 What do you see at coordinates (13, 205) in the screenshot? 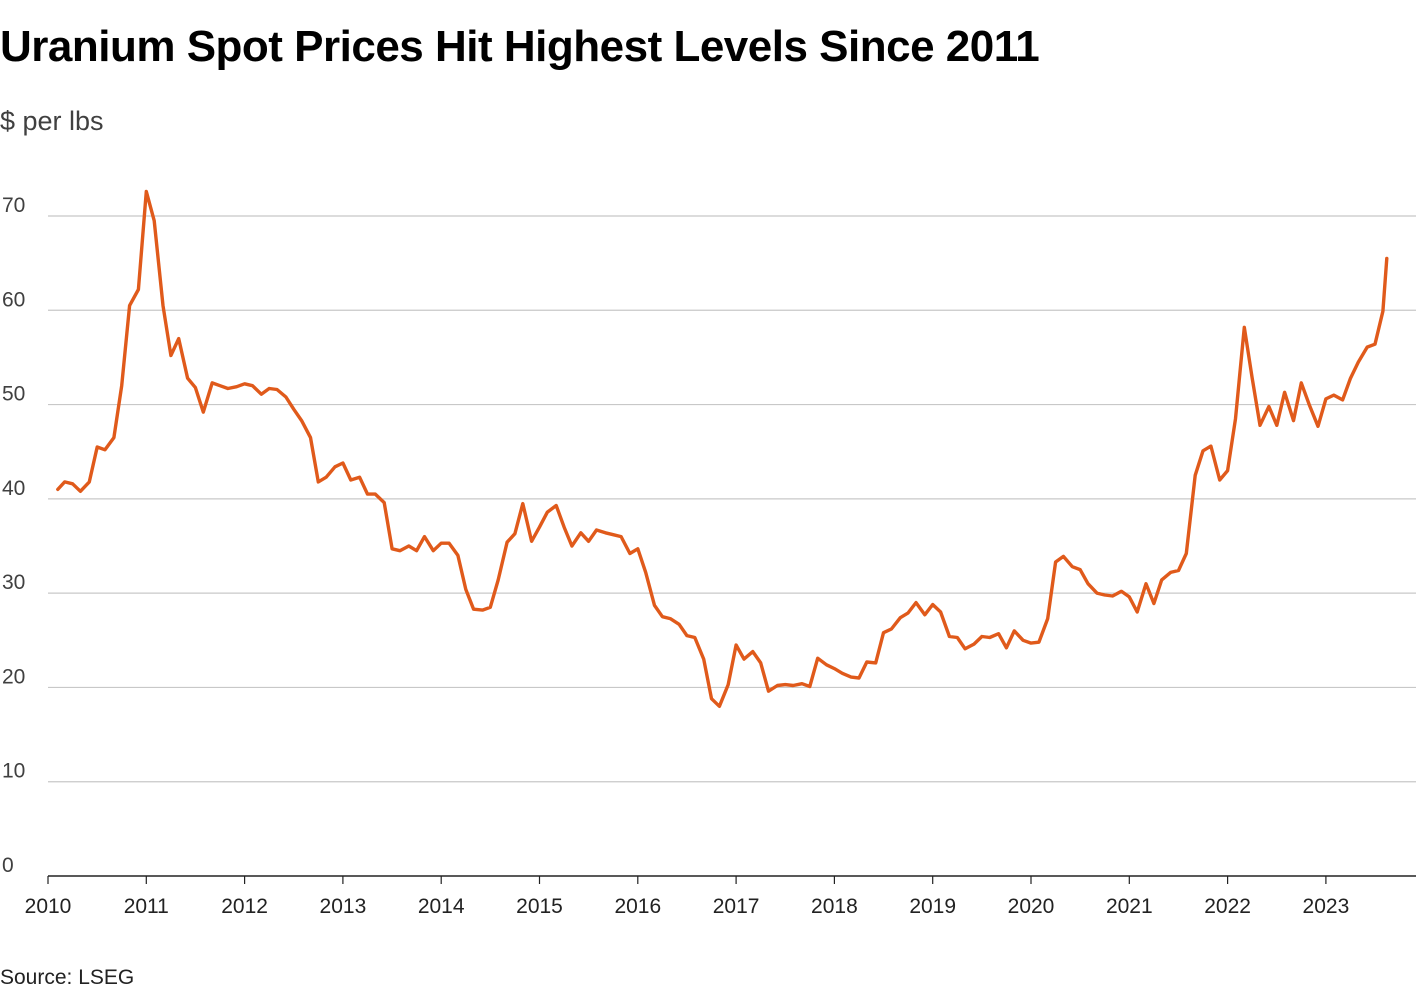
I see `y-tick-label-70: 70` at bounding box center [13, 205].